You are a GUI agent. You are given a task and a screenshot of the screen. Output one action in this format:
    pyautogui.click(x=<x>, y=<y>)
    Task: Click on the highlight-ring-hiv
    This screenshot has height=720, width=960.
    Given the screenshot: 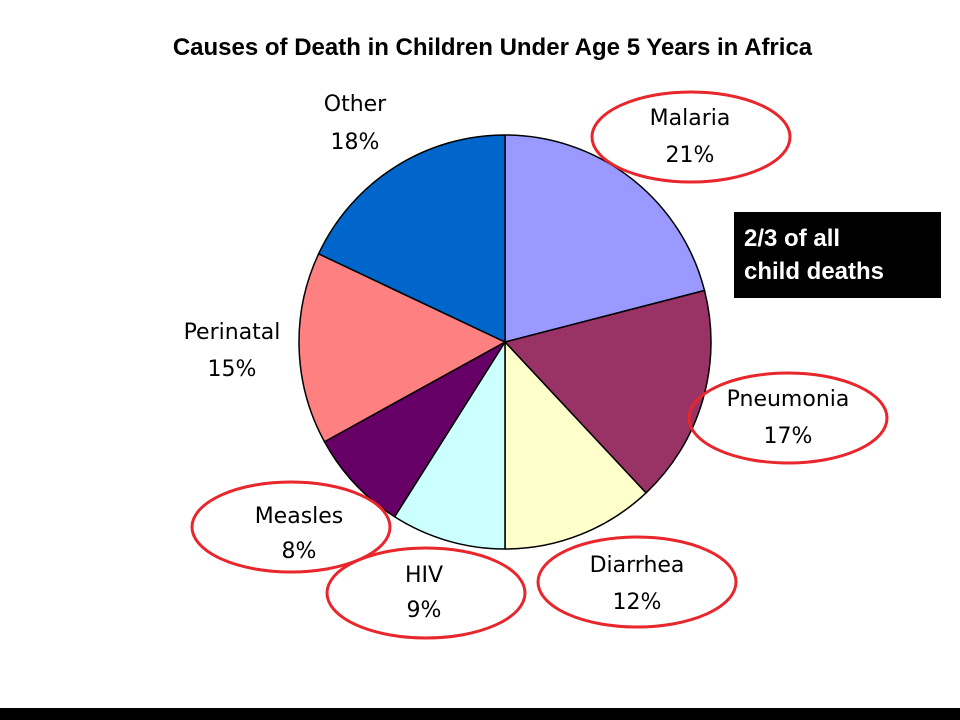 What is the action you would take?
    pyautogui.click(x=426, y=593)
    